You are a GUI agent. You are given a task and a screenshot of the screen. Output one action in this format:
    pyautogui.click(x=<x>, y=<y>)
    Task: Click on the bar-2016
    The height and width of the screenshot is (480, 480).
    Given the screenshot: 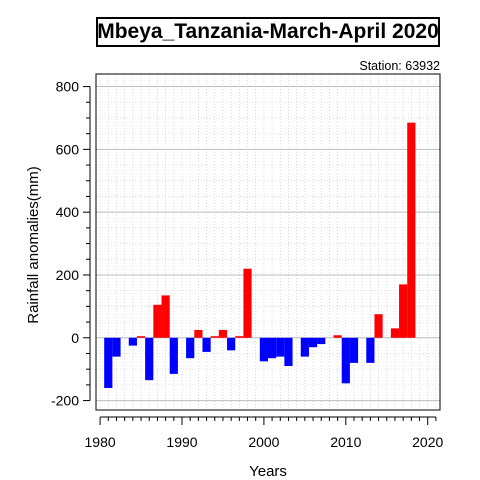 What is the action you would take?
    pyautogui.click(x=395, y=333)
    